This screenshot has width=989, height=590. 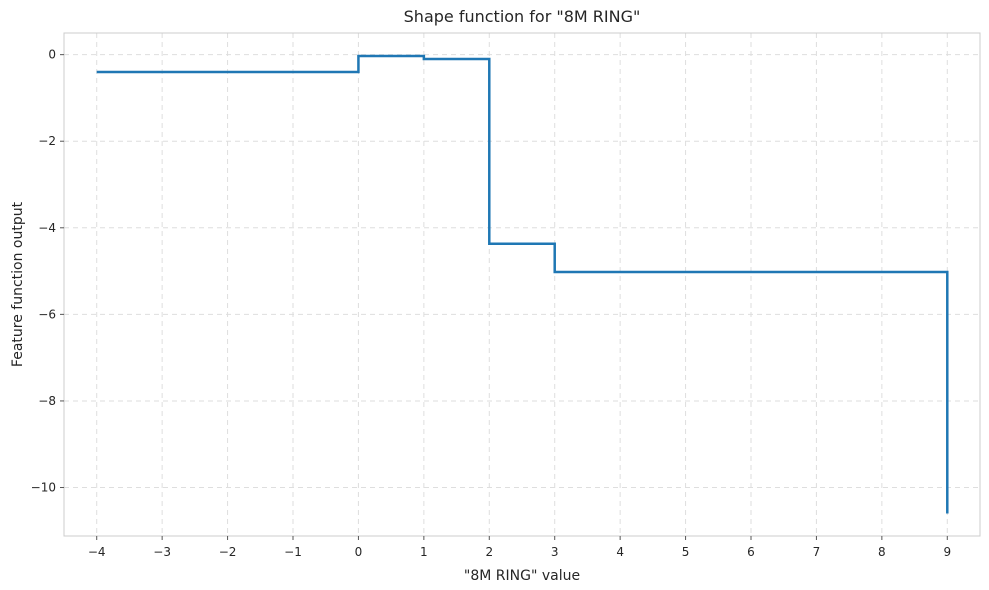 What do you see at coordinates (751, 552) in the screenshot?
I see `x-tick-label: 6` at bounding box center [751, 552].